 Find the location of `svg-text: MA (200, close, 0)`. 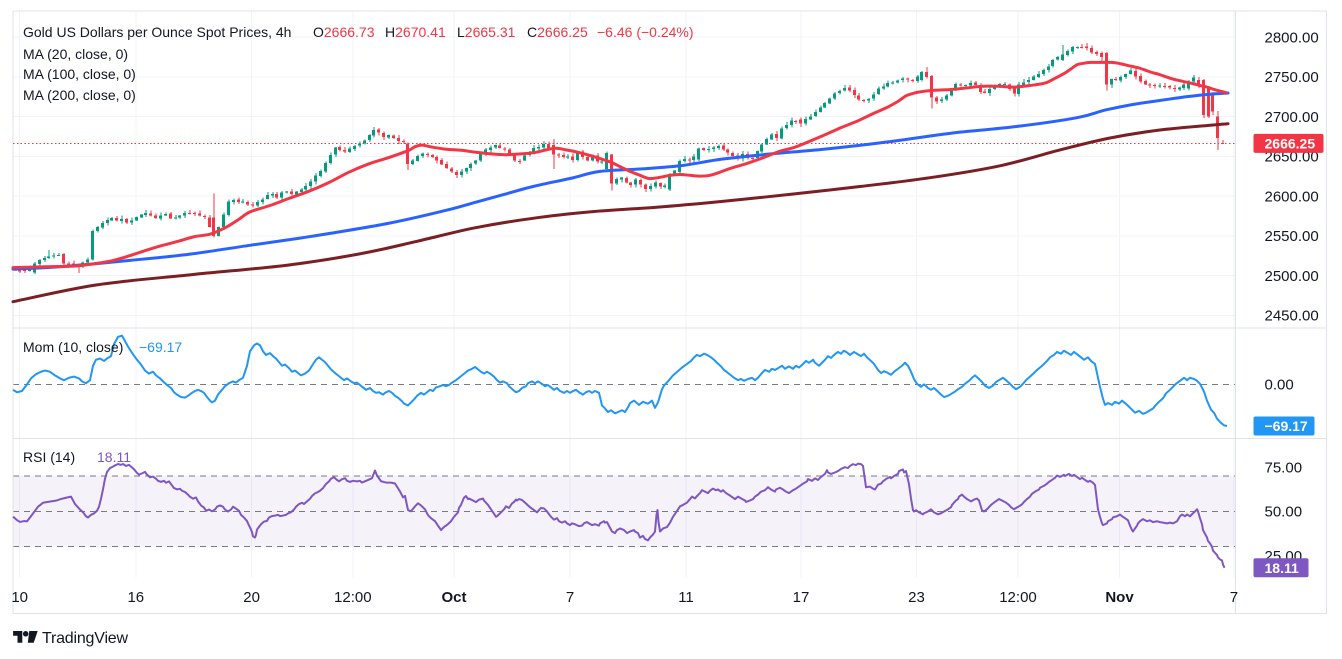

svg-text: MA (200, close, 0) is located at coordinates (79, 95).